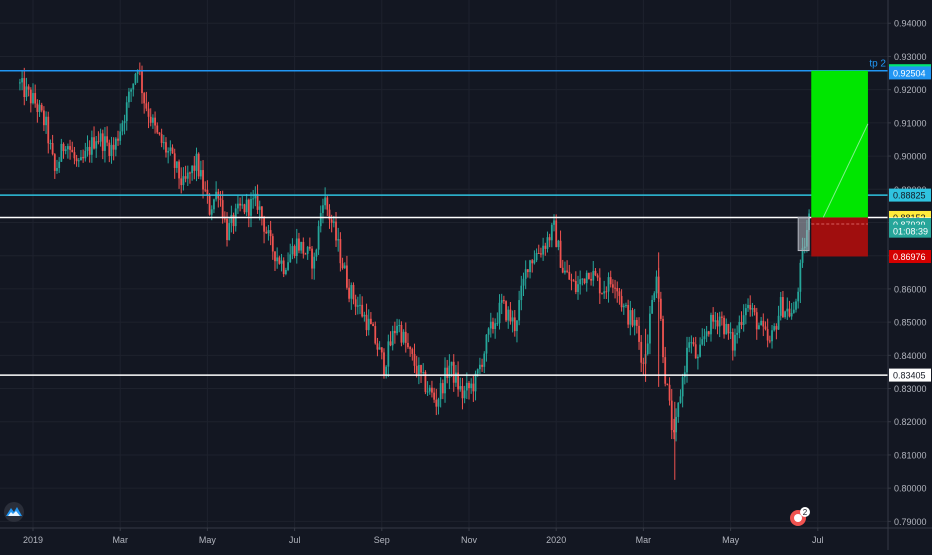 The height and width of the screenshot is (555, 932). Describe the element at coordinates (800, 516) in the screenshot. I see `event-marker-icon: 2` at that location.